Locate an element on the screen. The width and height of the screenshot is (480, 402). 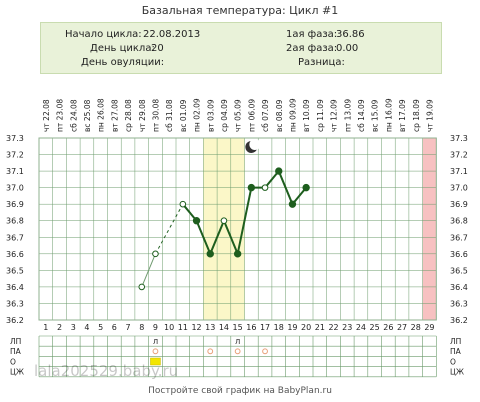
x-day-label: 1 is located at coordinates (45, 327).